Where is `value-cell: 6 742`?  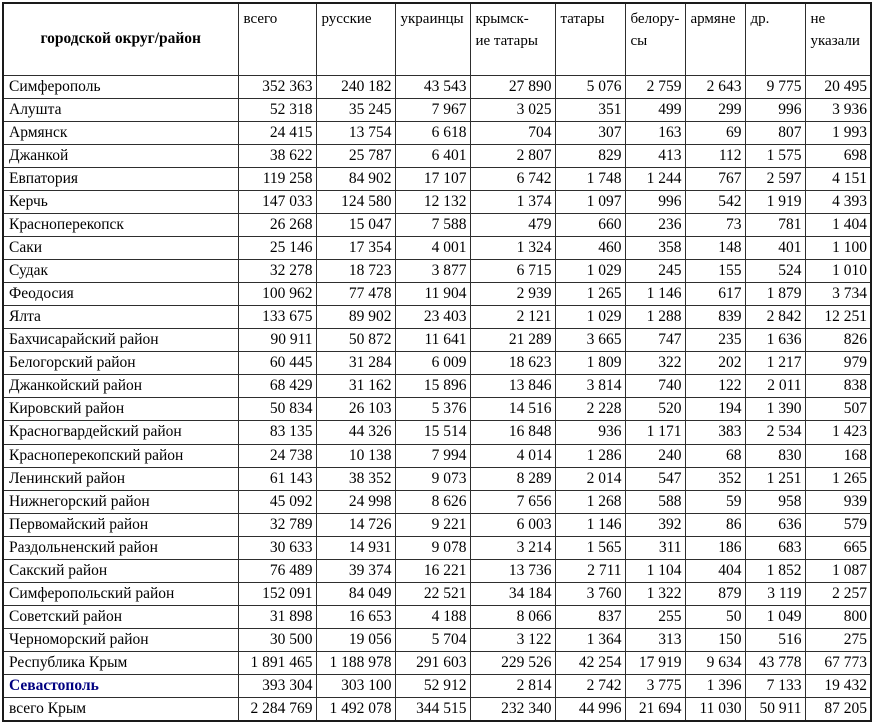
value-cell: 6 742 is located at coordinates (512, 178).